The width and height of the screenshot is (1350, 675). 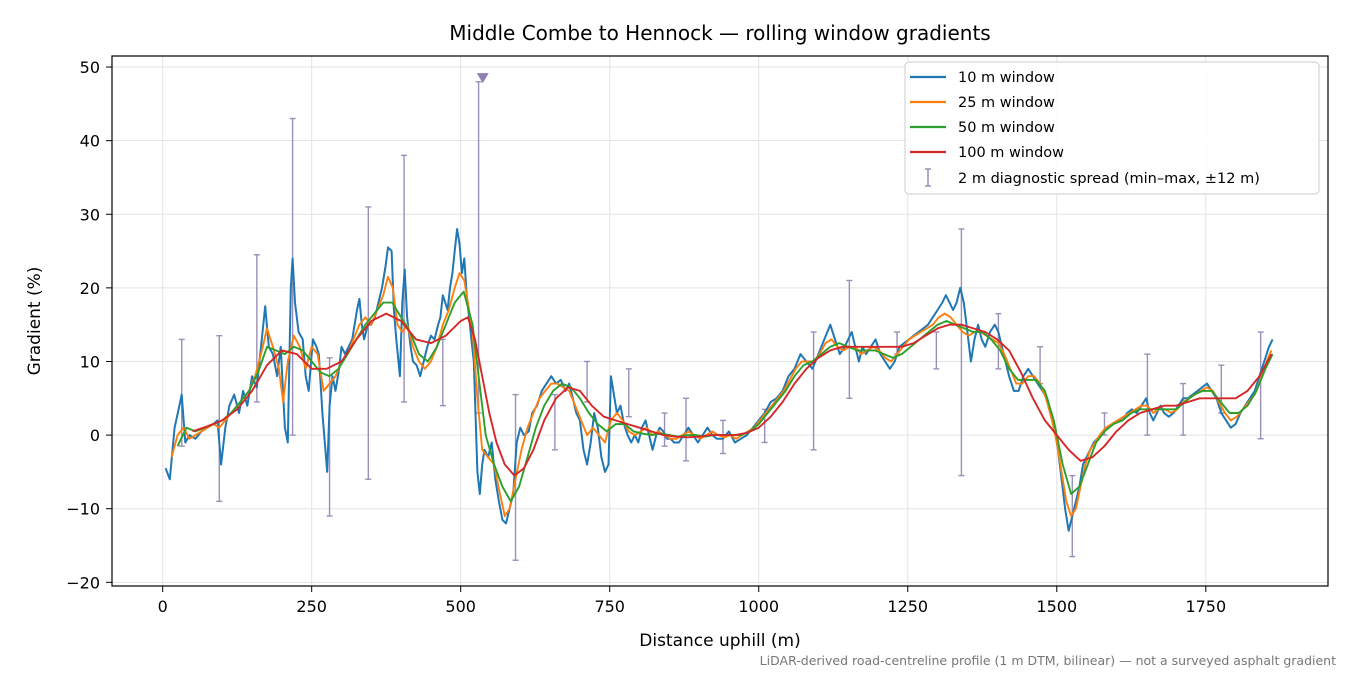 I want to click on y-tick-label: 20, so click(x=90, y=288).